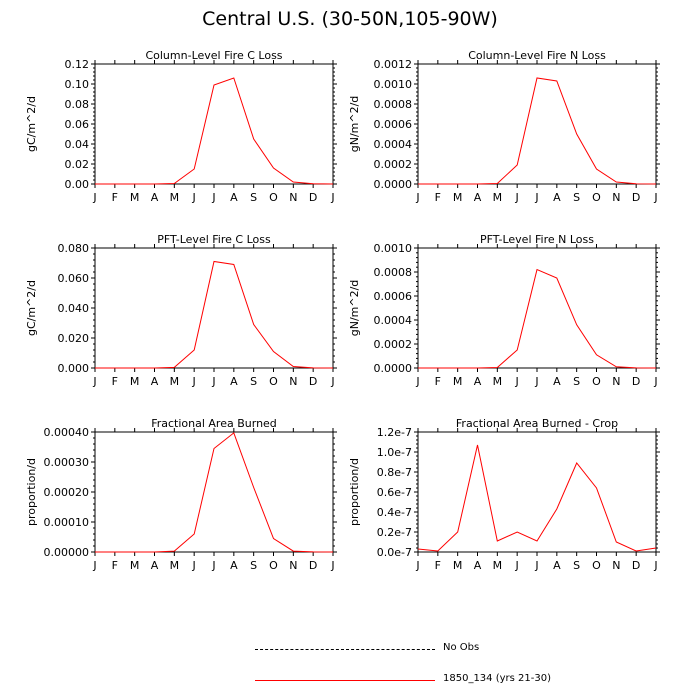 The image size is (700, 700). I want to click on y-tick-label: 0.0008, so click(393, 272).